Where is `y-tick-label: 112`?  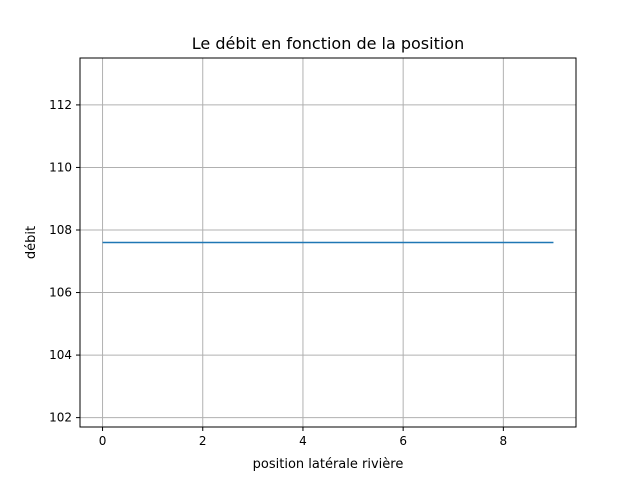 y-tick-label: 112 is located at coordinates (60, 105).